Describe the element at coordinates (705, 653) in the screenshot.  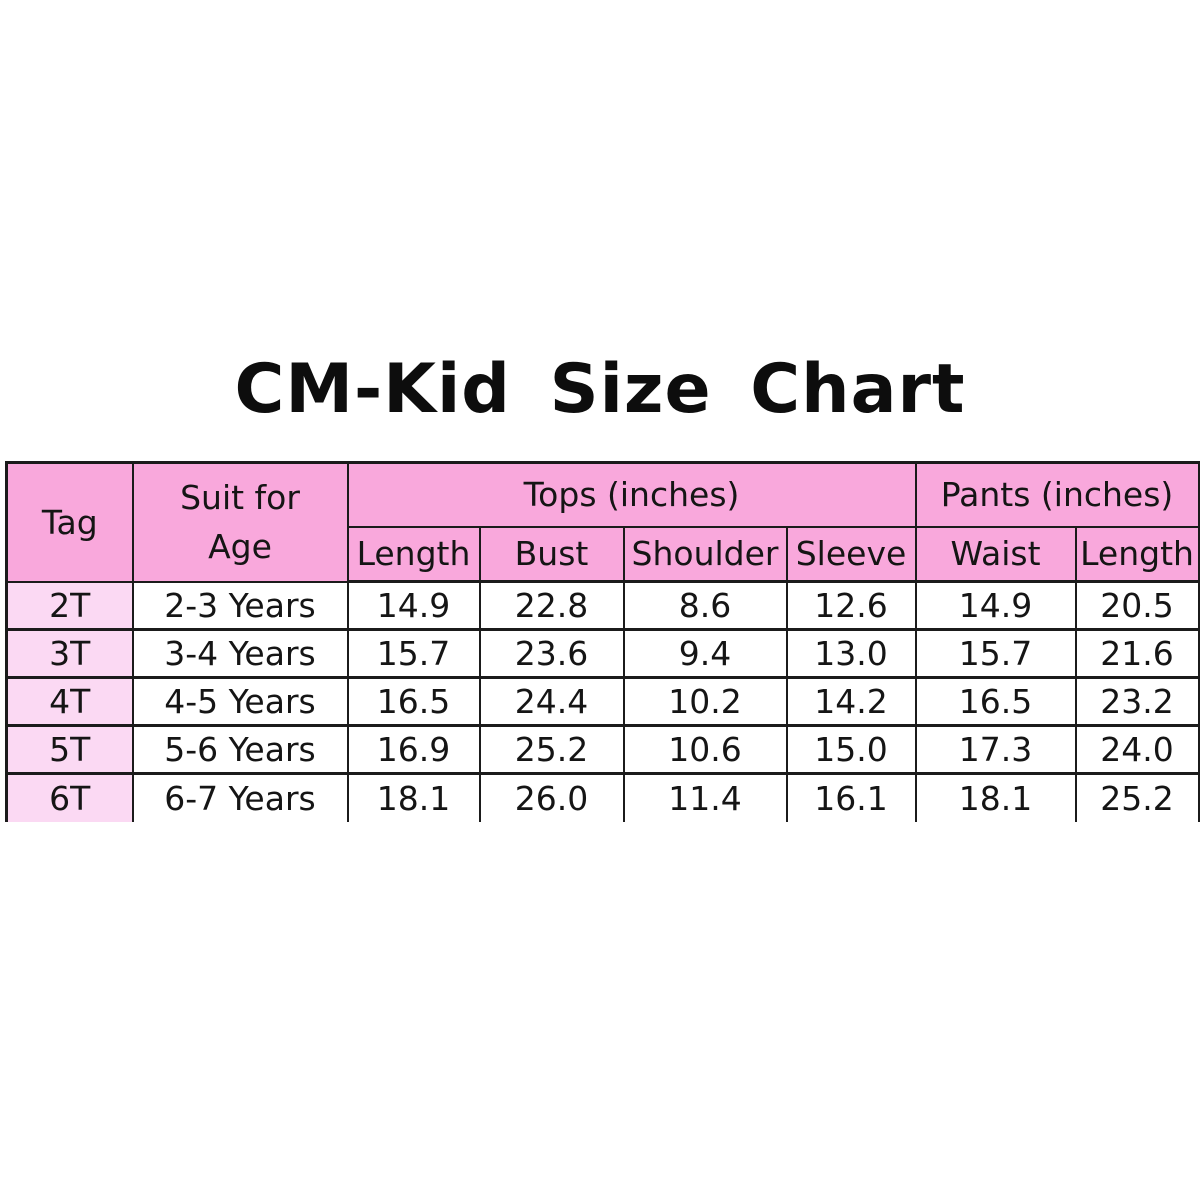
I see `size-value-cell: 9.4` at that location.